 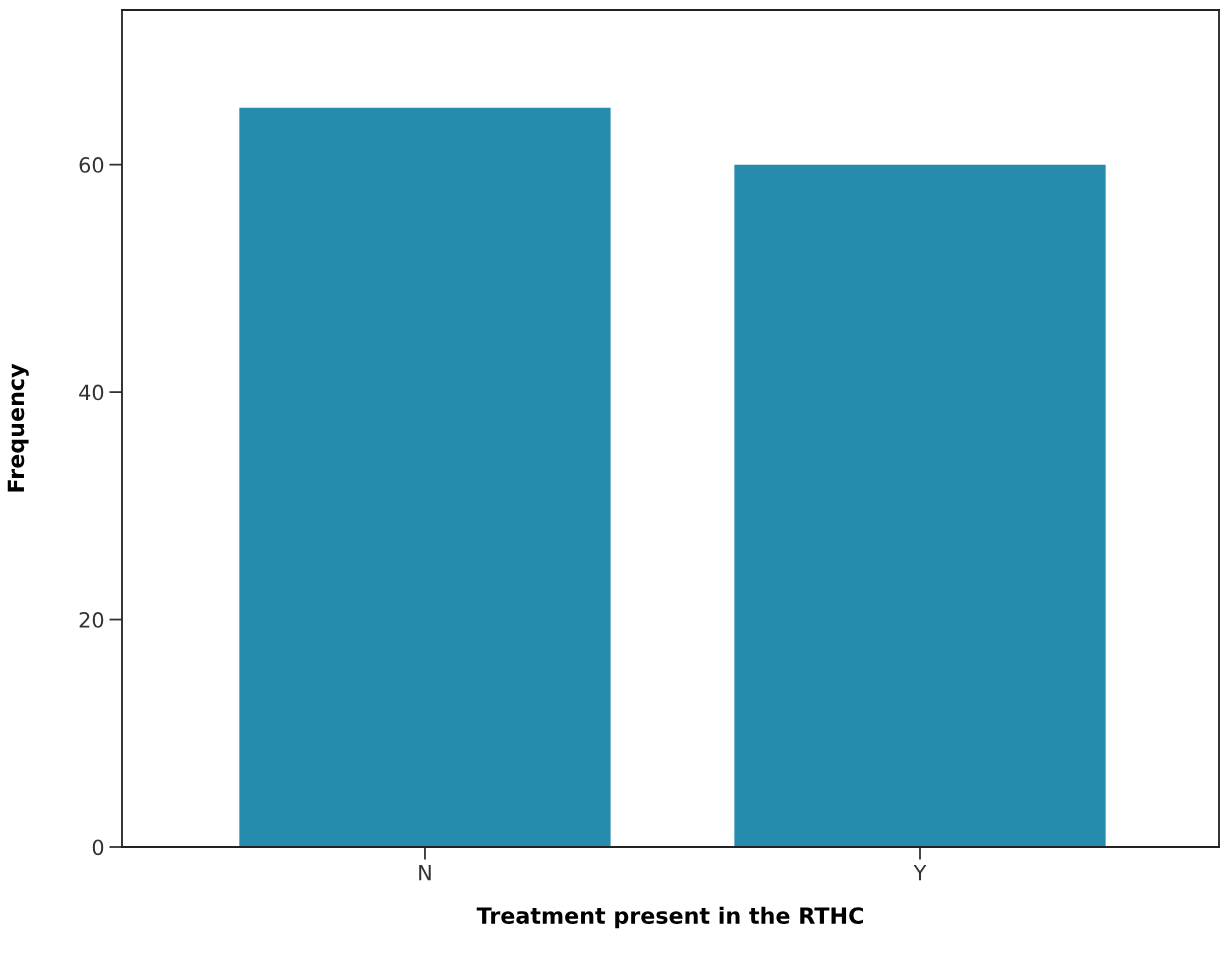 What do you see at coordinates (98, 847) in the screenshot?
I see `y-tick-label: 0` at bounding box center [98, 847].